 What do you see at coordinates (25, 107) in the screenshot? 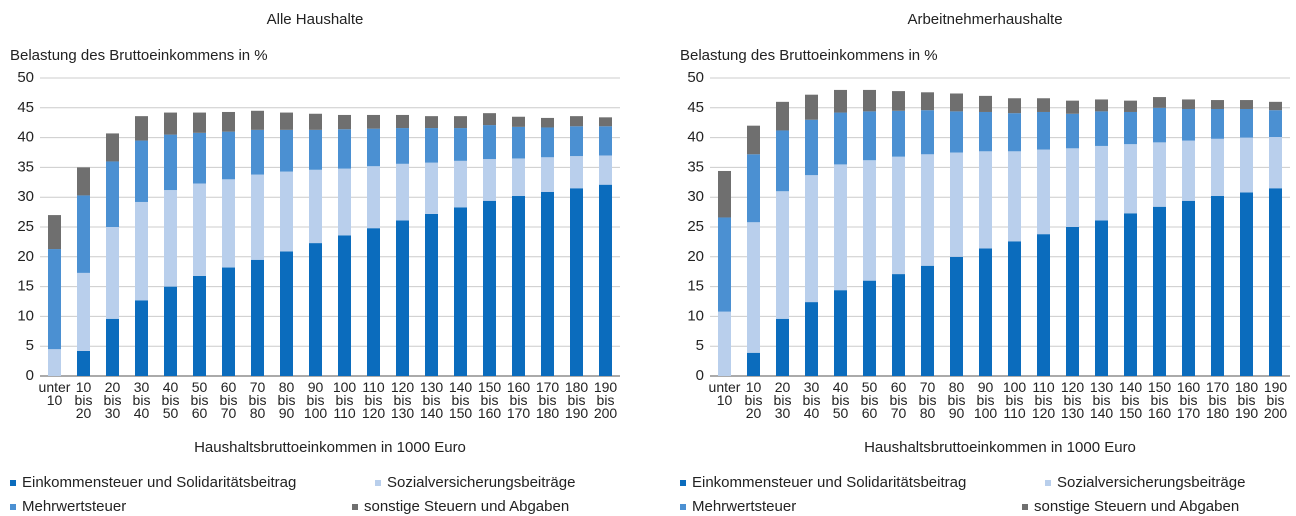
I see `y-tick-label: 45` at bounding box center [25, 107].